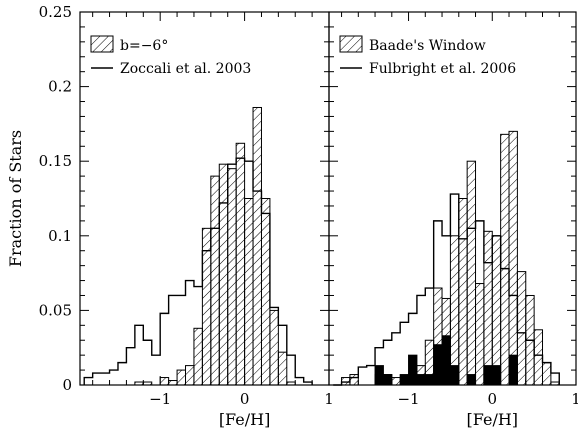 Image resolution: width=578 pixels, height=434 pixels. I want to click on left-x-tick-label: 1, so click(329, 399).